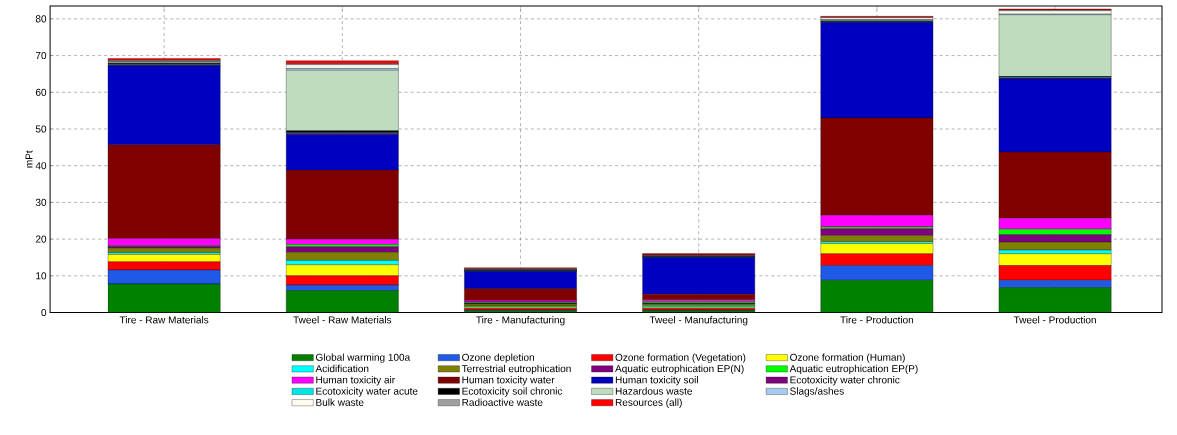 This screenshot has width=1177, height=435. What do you see at coordinates (498, 358) in the screenshot?
I see `legend-label: Ozone depletion` at bounding box center [498, 358].